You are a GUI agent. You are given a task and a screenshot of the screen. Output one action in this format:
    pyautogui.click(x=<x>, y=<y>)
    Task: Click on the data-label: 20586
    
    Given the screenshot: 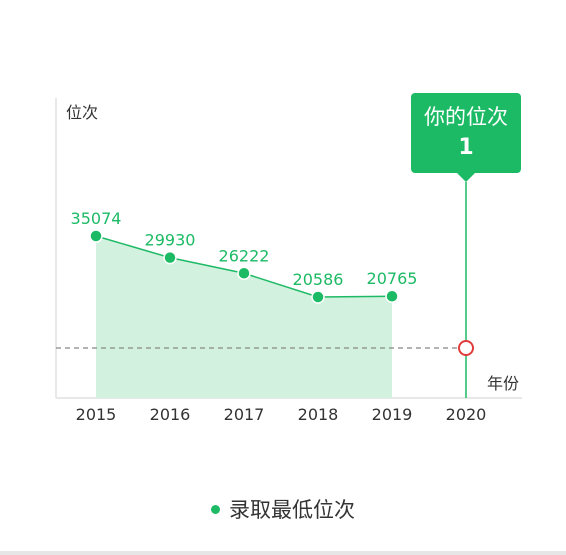 What is the action you would take?
    pyautogui.click(x=318, y=279)
    